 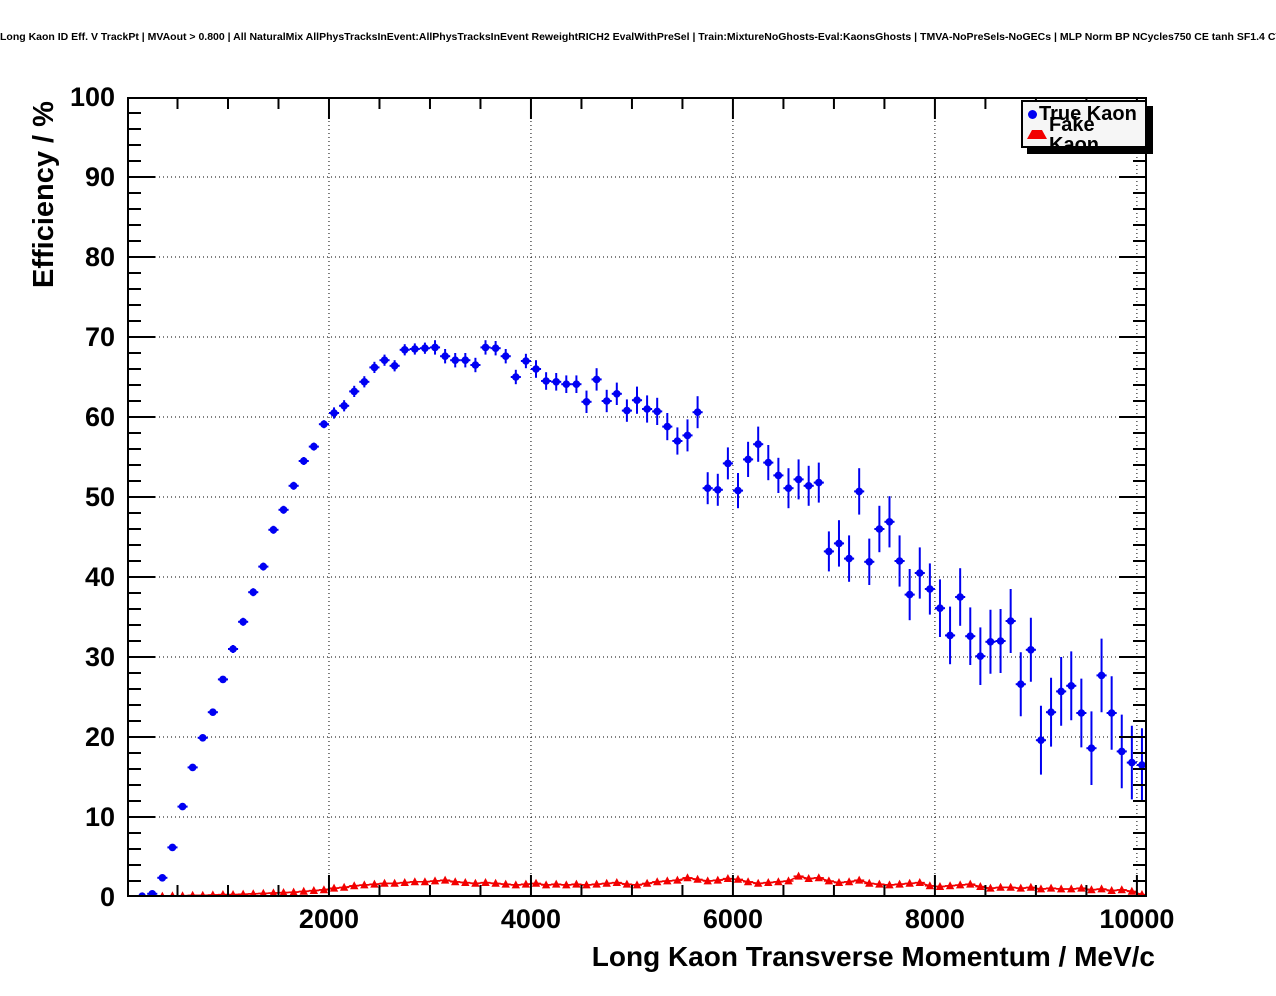 I want to click on y-tick-label: 50, so click(x=99, y=497).